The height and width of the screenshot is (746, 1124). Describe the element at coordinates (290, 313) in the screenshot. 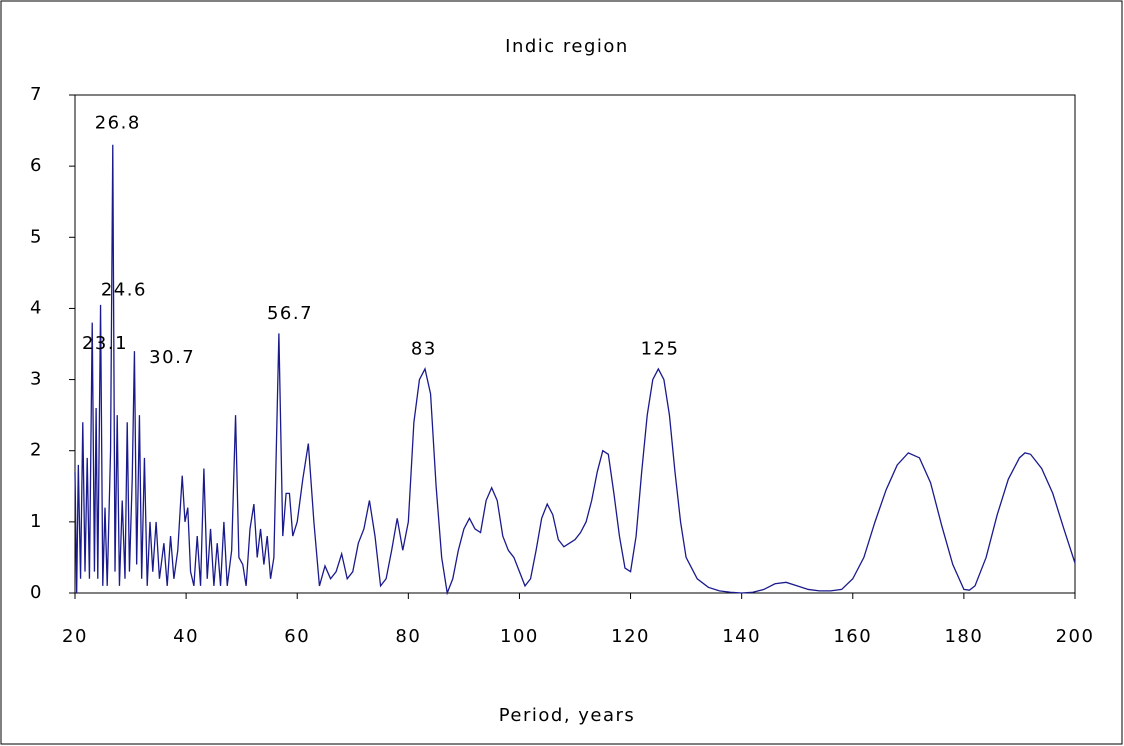

I see `peak-annotation: 56.7` at that location.